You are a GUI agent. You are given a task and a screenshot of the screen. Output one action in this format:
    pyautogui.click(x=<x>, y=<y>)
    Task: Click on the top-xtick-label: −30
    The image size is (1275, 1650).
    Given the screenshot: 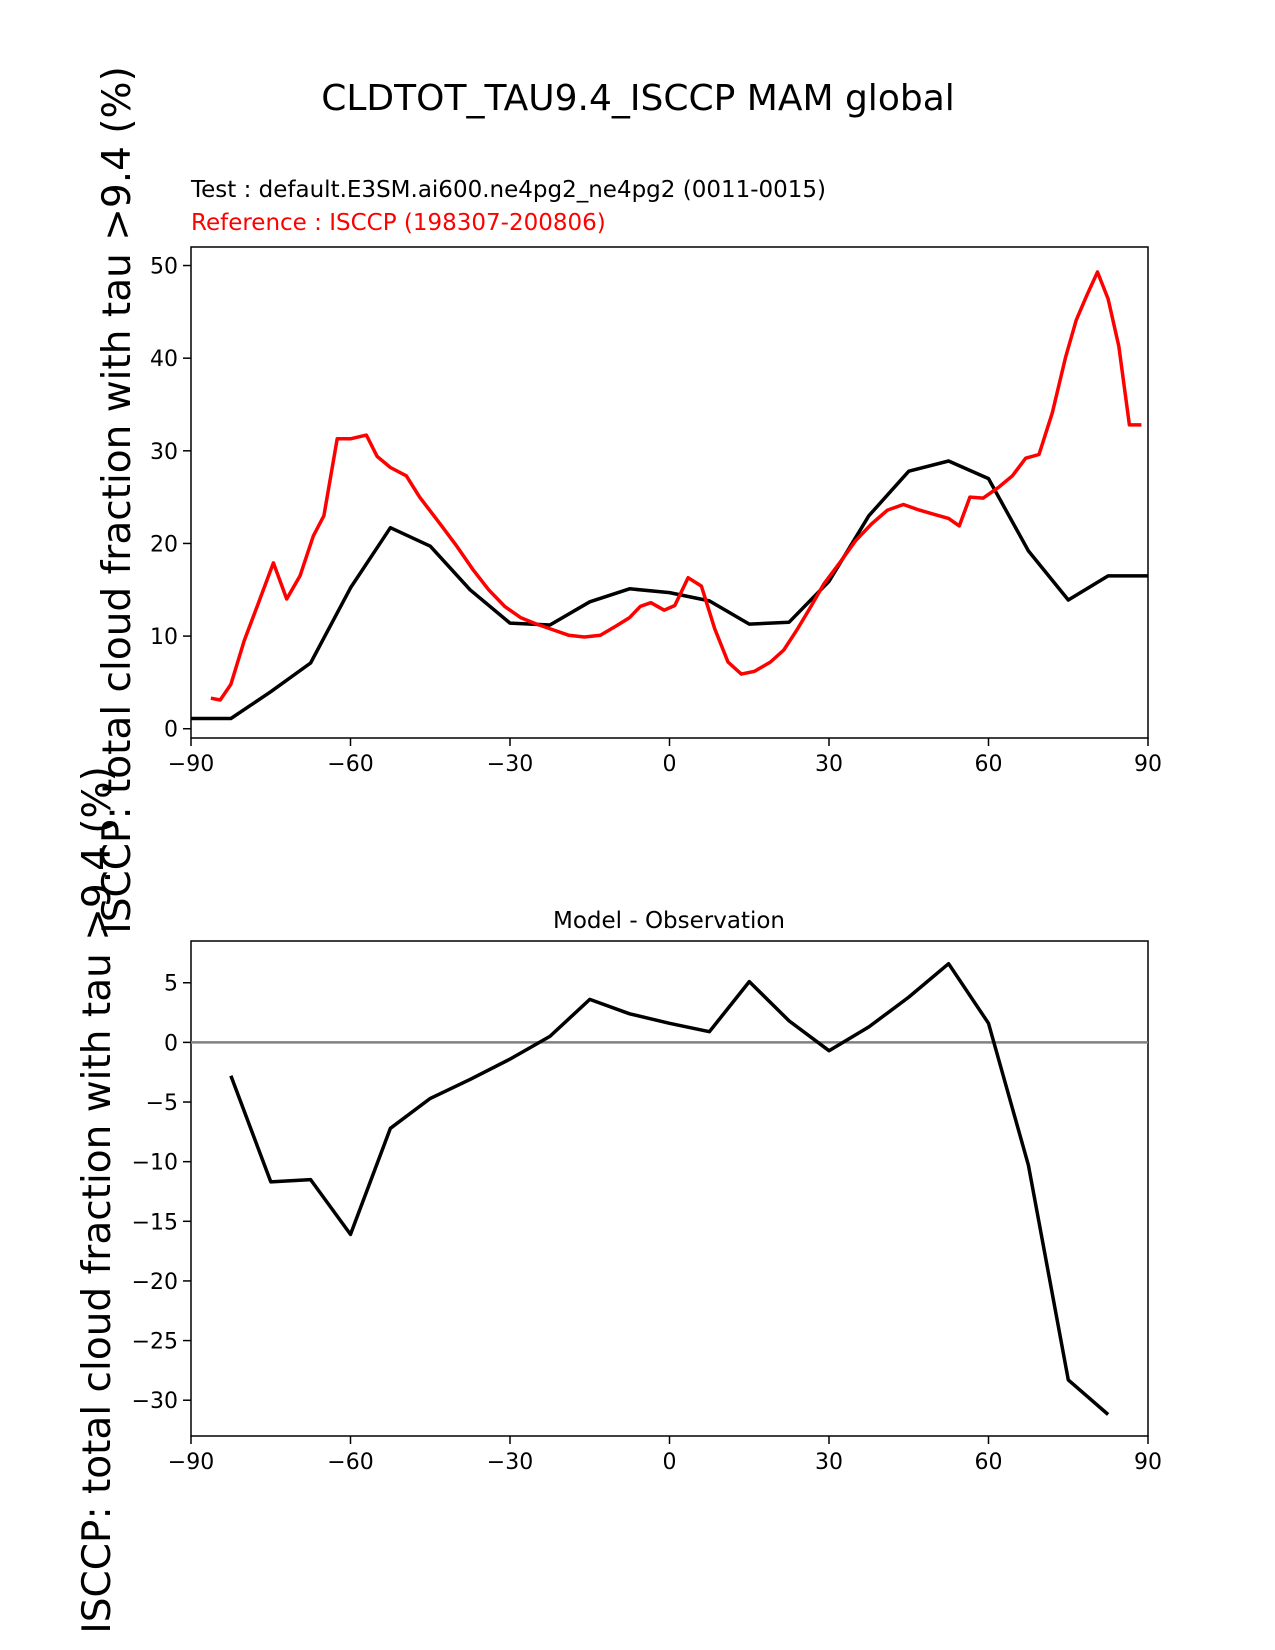 What is the action you would take?
    pyautogui.click(x=510, y=764)
    